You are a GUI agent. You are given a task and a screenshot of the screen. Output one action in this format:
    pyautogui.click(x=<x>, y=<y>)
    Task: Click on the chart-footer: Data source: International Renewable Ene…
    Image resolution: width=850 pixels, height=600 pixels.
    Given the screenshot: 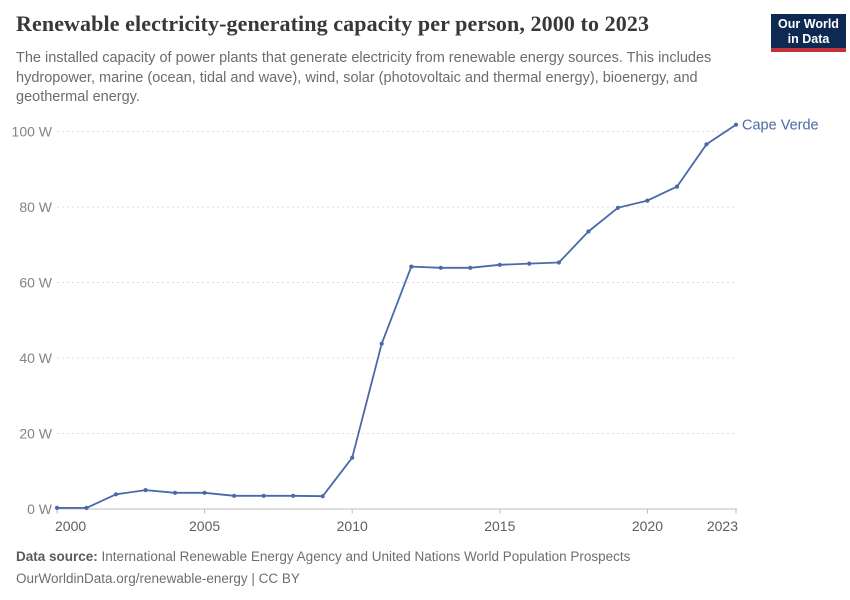 What is the action you would take?
    pyautogui.click(x=323, y=568)
    